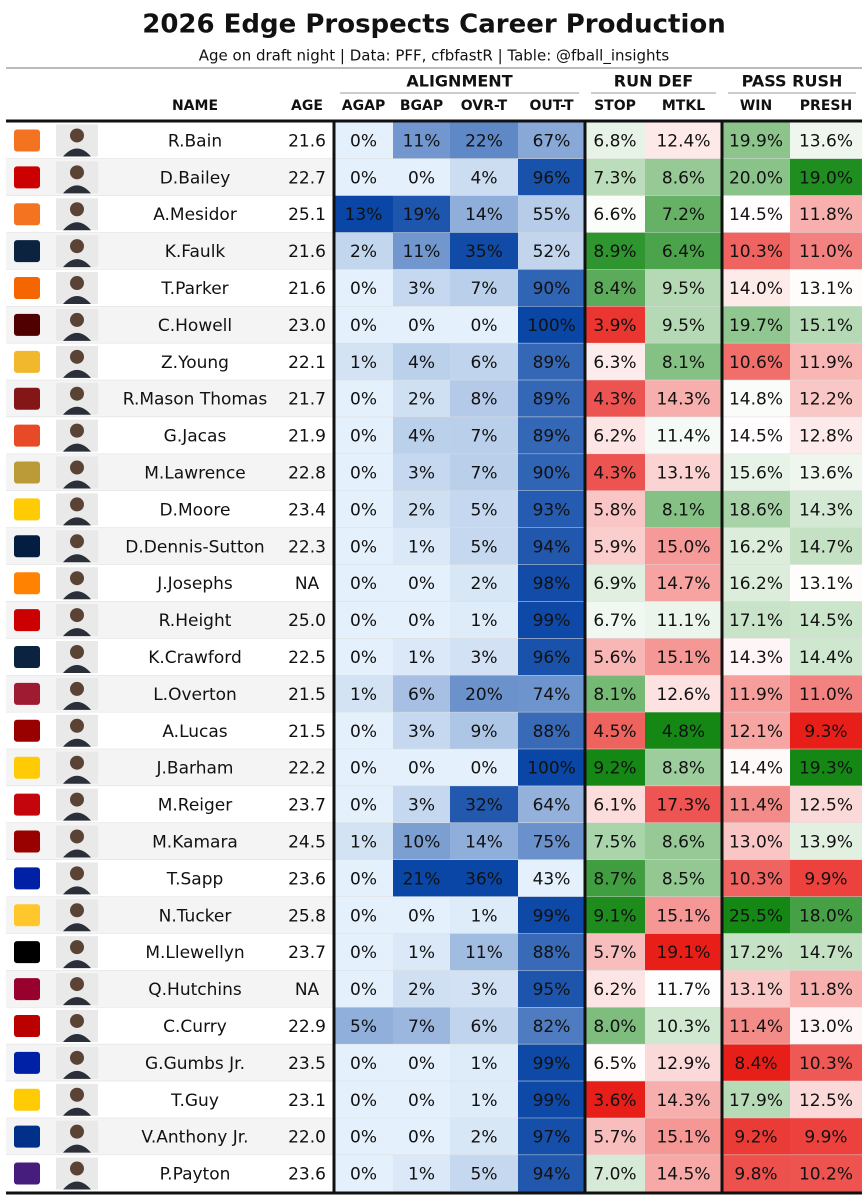  I want to click on stat-cell: 7.3%, so click(614, 178).